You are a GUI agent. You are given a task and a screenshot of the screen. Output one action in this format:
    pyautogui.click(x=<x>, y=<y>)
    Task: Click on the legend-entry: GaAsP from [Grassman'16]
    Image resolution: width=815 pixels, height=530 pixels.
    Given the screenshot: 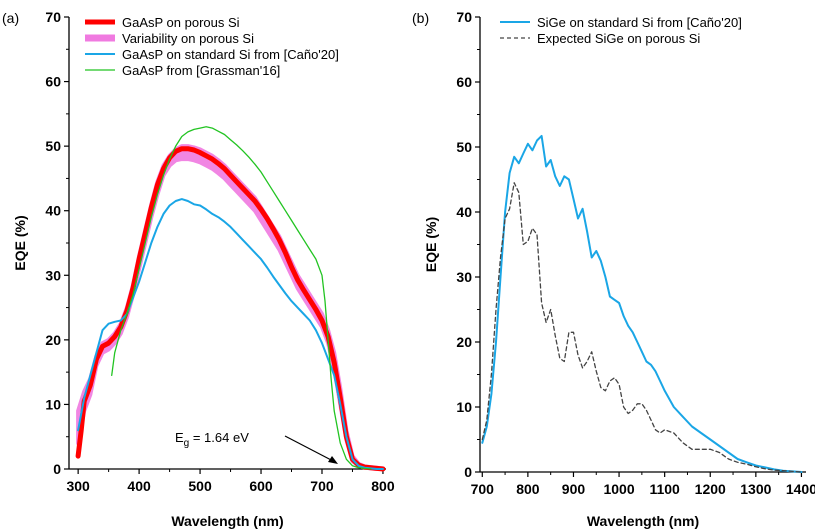 What is the action you would take?
    pyautogui.click(x=201, y=70)
    